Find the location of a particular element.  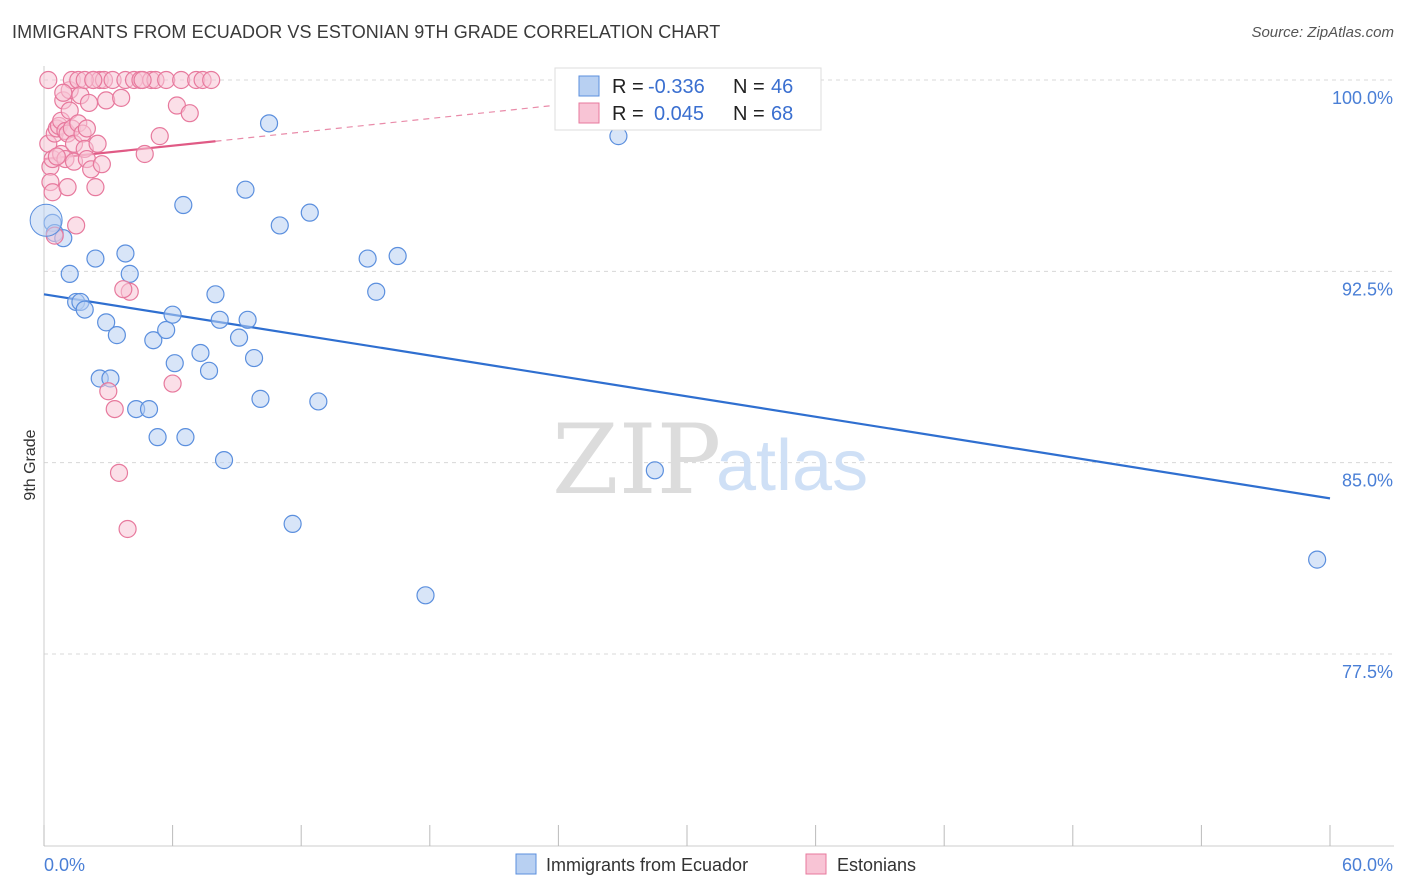

legend-box: R = -0.336 N = 46 R = 0.045 N = 68 is located at coordinates (688, 99).